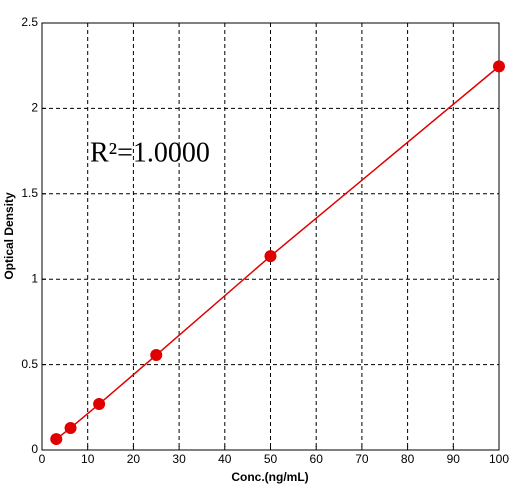  I want to click on x-tick-label: 50, so click(271, 459).